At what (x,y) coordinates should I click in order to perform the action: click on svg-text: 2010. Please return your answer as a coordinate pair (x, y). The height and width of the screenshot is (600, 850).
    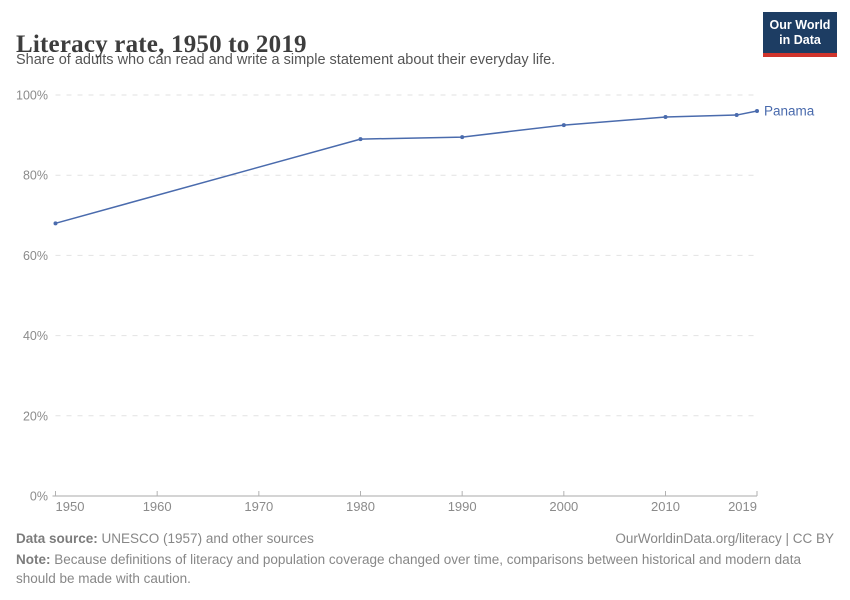
    Looking at the image, I should click on (665, 506).